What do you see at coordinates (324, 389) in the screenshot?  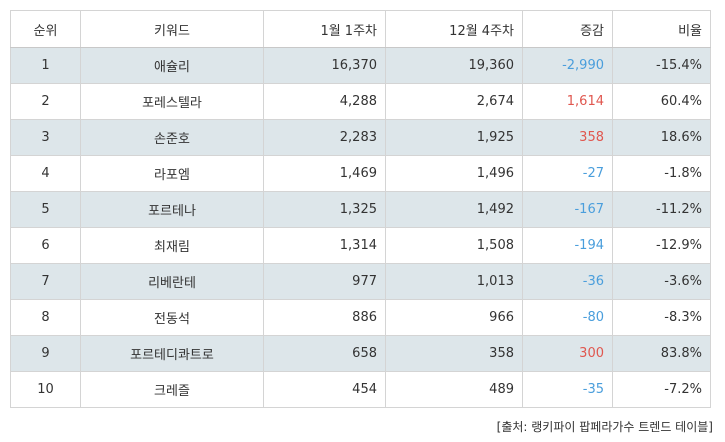 I see `cell-week1: 454` at bounding box center [324, 389].